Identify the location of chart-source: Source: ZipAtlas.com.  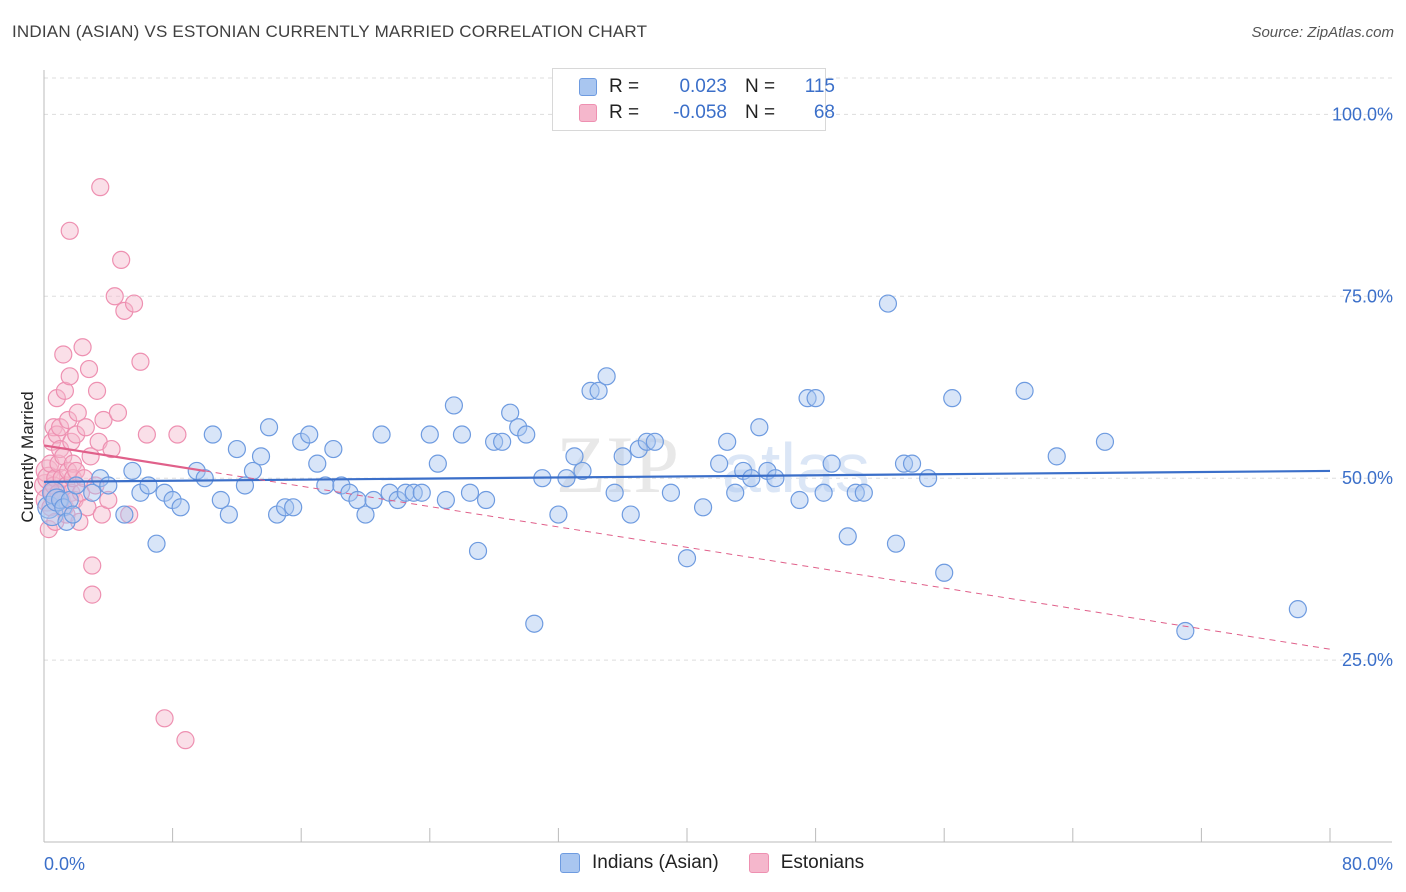
(1322, 32).